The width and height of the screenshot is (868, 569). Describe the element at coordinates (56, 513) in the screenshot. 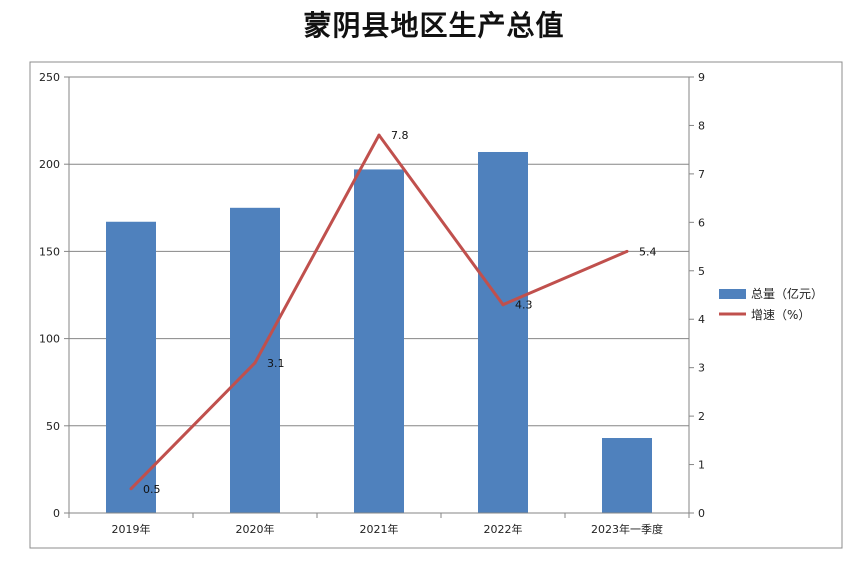

I see `y-left-tick-label: 0` at that location.